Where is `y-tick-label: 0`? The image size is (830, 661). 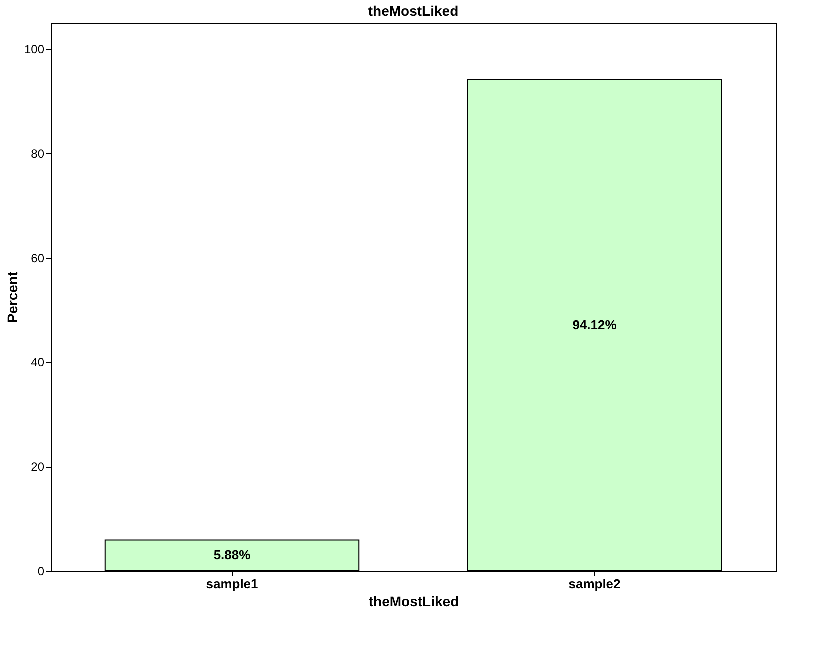
y-tick-label: 0 is located at coordinates (41, 571).